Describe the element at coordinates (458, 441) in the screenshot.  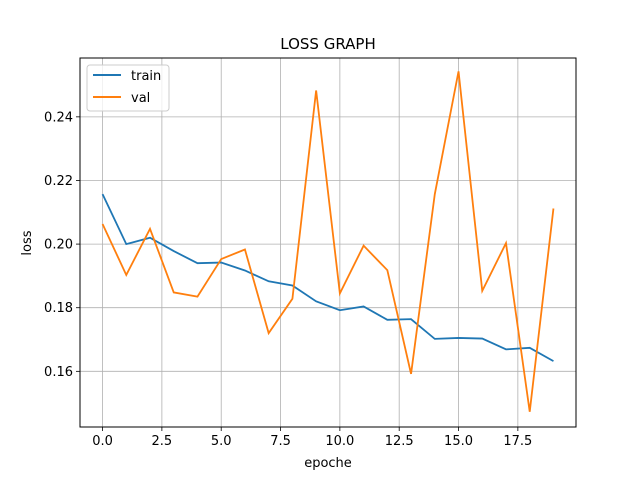
I see `x-tick-label: 15.0` at that location.